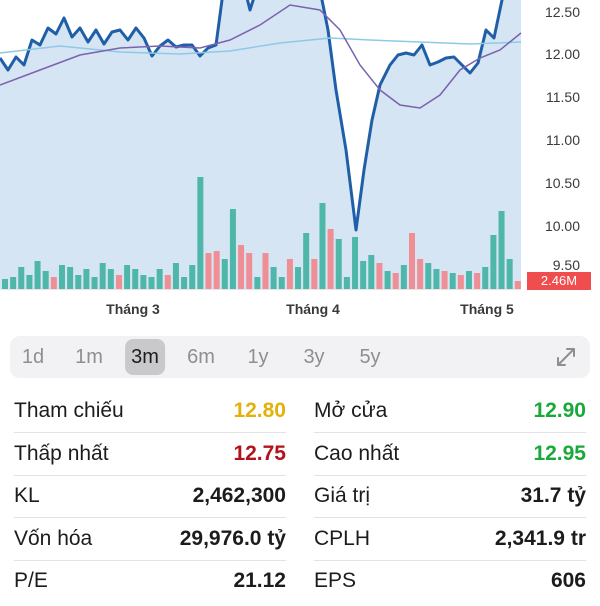 The width and height of the screenshot is (600, 606). What do you see at coordinates (566, 357) in the screenshot?
I see `expand-icon` at bounding box center [566, 357].